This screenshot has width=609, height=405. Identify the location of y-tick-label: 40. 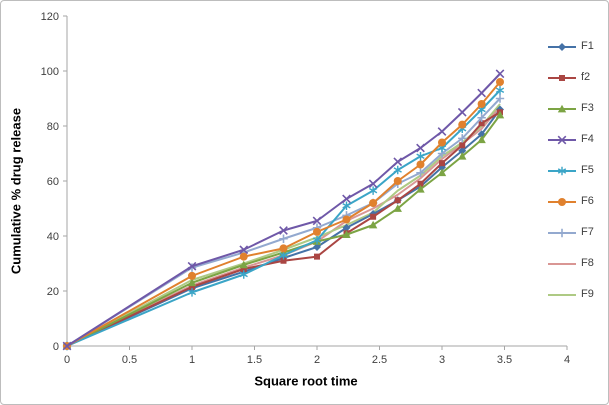
(53, 237).